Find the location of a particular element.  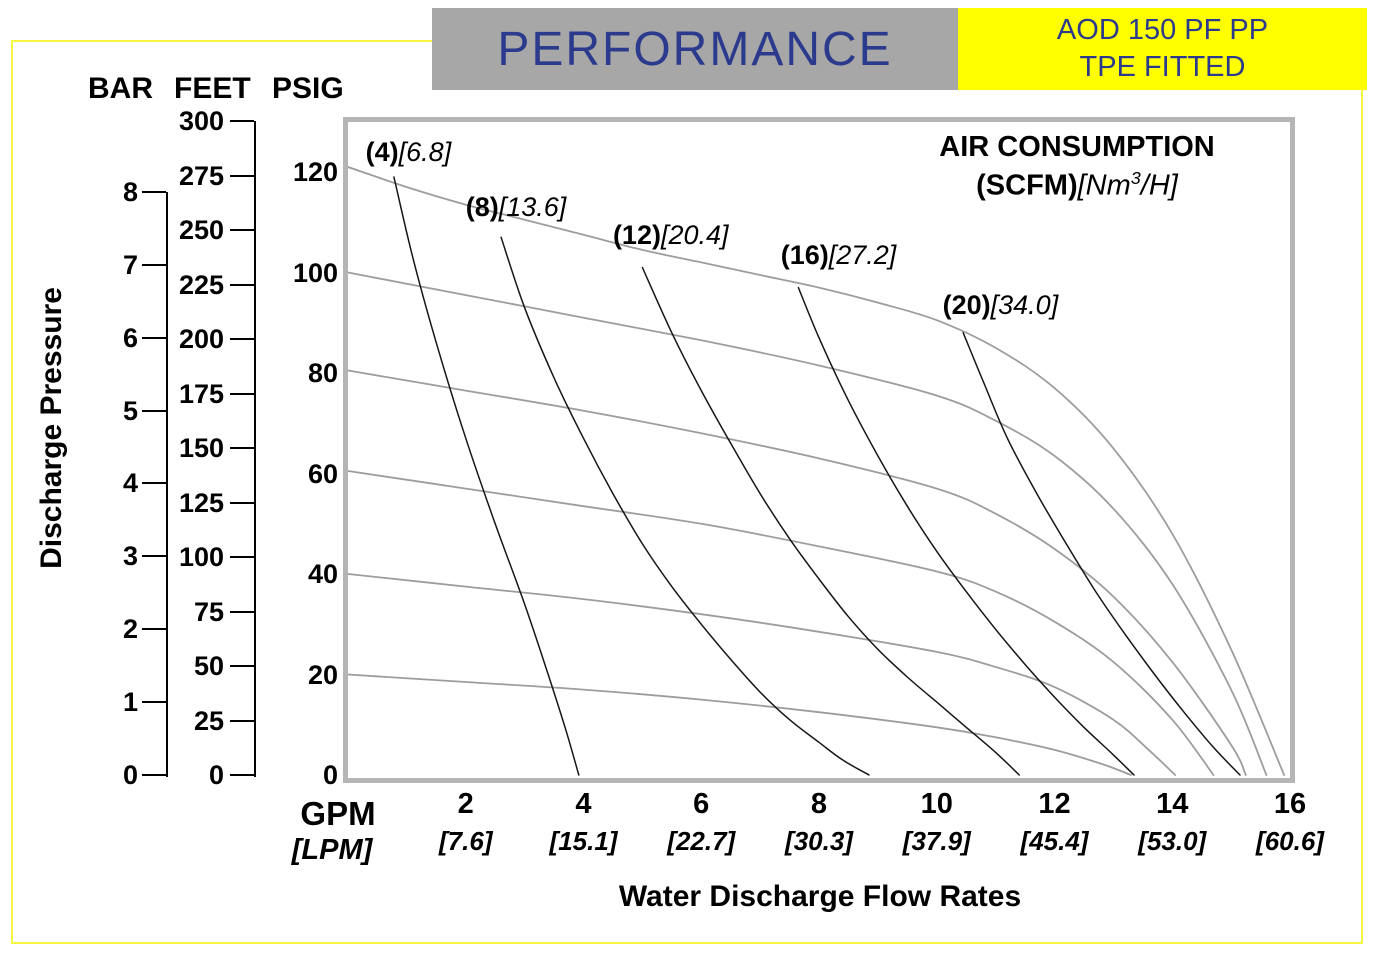

lpm-tick-label: [60.6] is located at coordinates (1290, 841).